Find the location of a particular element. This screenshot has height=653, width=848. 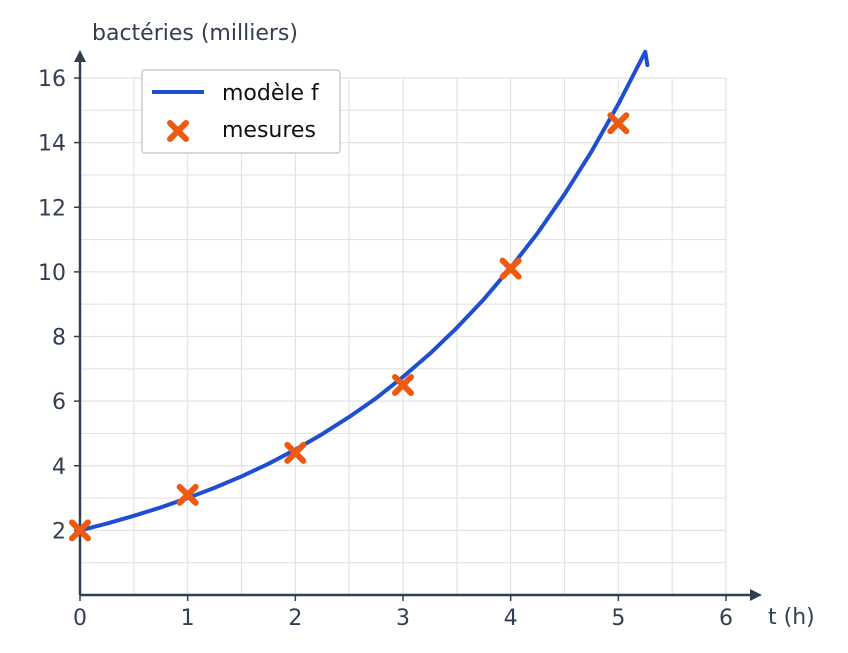

legend-label: mesures is located at coordinates (269, 130).